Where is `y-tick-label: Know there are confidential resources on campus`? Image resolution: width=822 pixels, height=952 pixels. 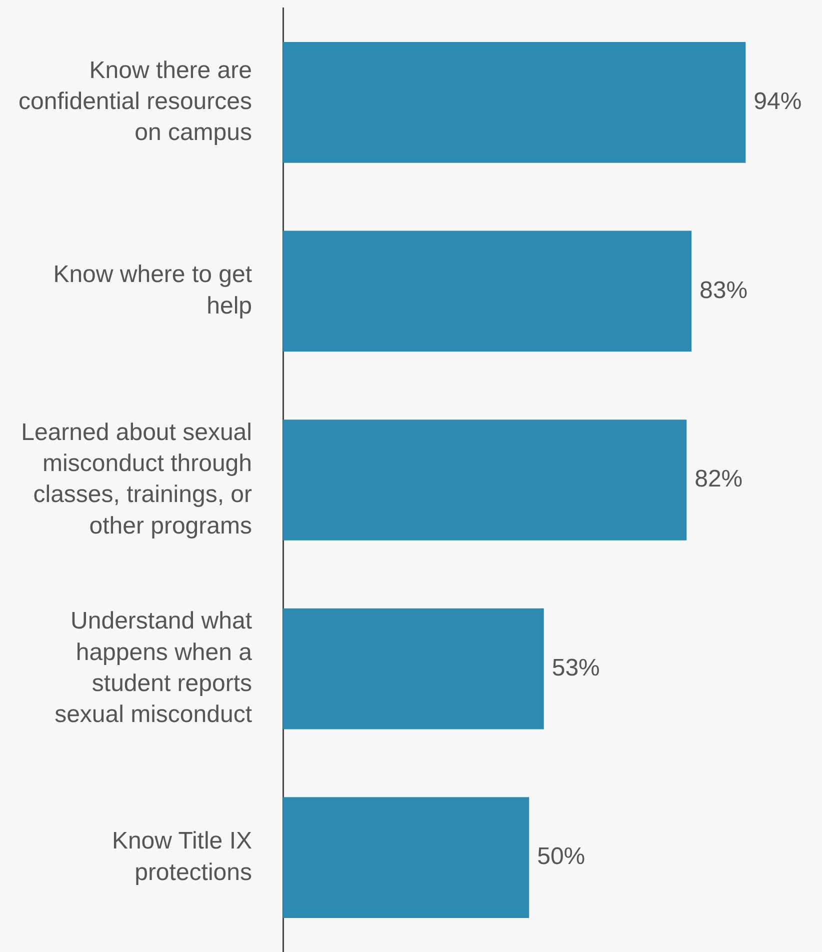
y-tick-label: Know there are confidential resources on campus is located at coordinates (135, 101).